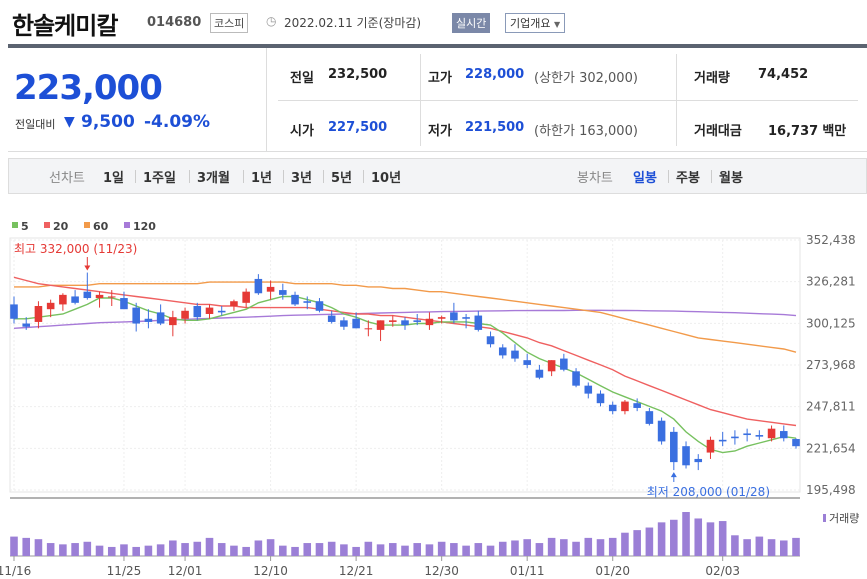  Describe the element at coordinates (440, 78) in the screenshot. I see `high-label: 고가` at that location.